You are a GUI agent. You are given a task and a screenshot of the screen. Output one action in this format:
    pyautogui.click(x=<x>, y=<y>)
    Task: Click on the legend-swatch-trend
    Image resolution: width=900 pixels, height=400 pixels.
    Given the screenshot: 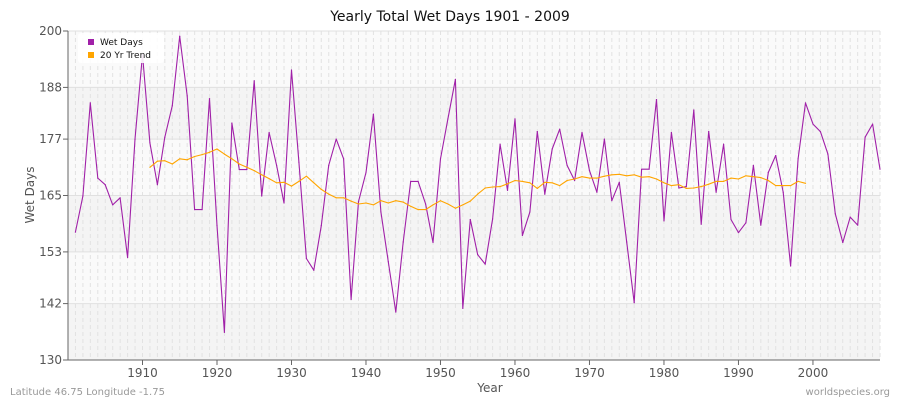 What is the action you would take?
    pyautogui.click(x=91, y=55)
    